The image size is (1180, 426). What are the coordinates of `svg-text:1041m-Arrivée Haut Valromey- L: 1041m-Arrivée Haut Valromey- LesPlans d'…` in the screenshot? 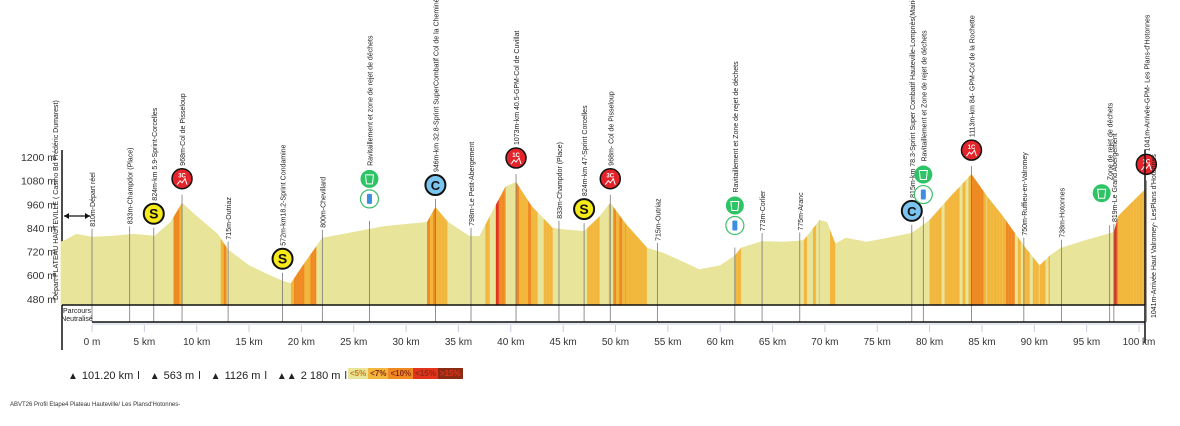 It's located at (1154, 236).